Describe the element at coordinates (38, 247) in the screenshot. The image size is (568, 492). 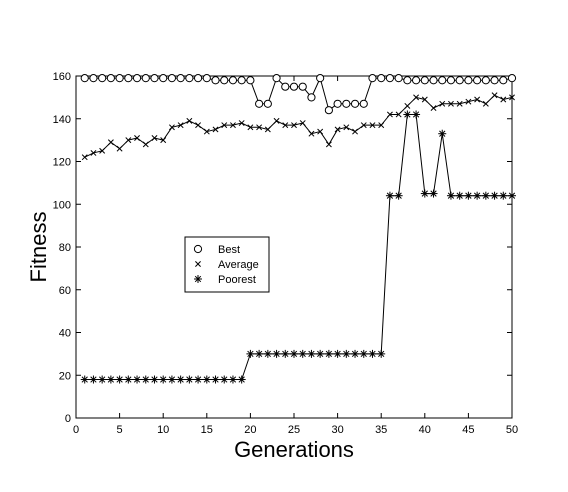
I see `y-axis-title: Fitness` at that location.